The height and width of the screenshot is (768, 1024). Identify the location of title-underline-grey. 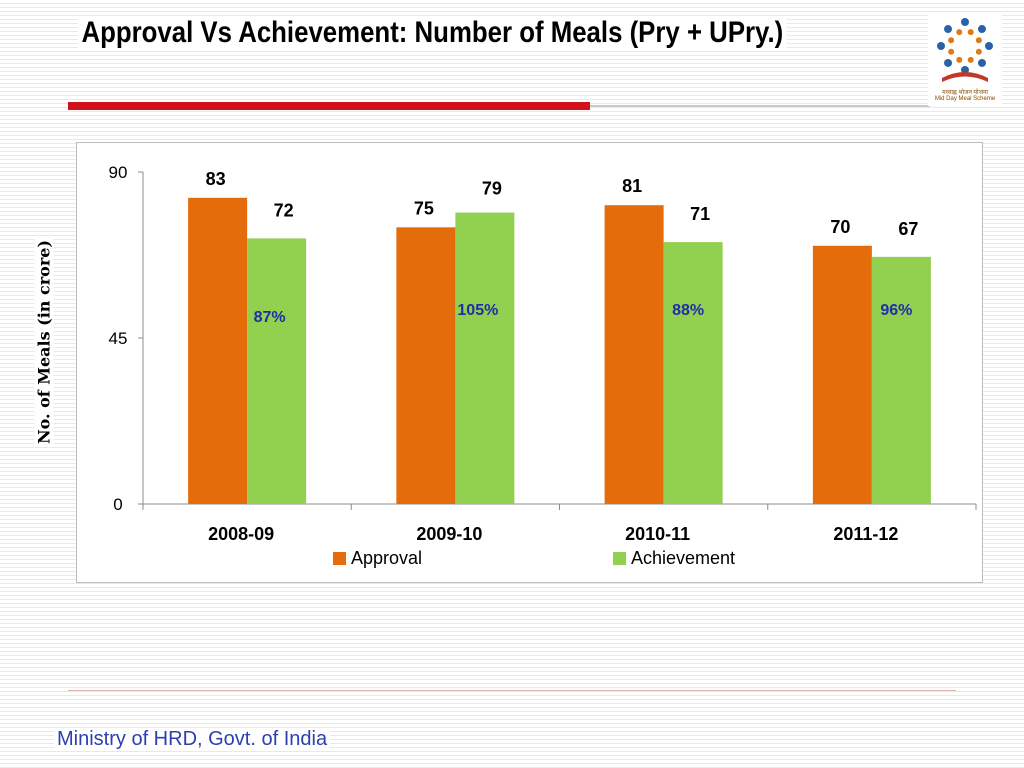
(760, 106).